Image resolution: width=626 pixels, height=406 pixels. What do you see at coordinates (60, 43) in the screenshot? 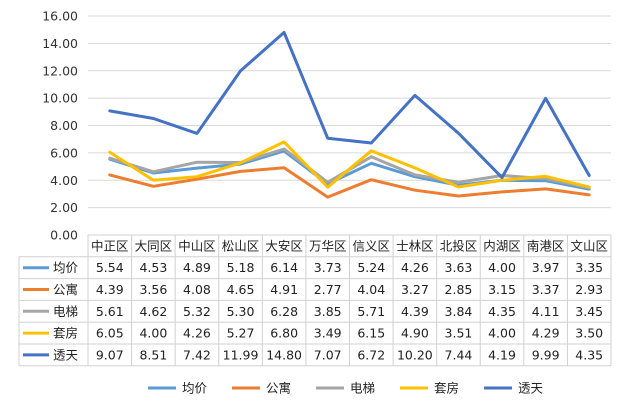
I see `y-tick-label: 14.00` at bounding box center [60, 43].